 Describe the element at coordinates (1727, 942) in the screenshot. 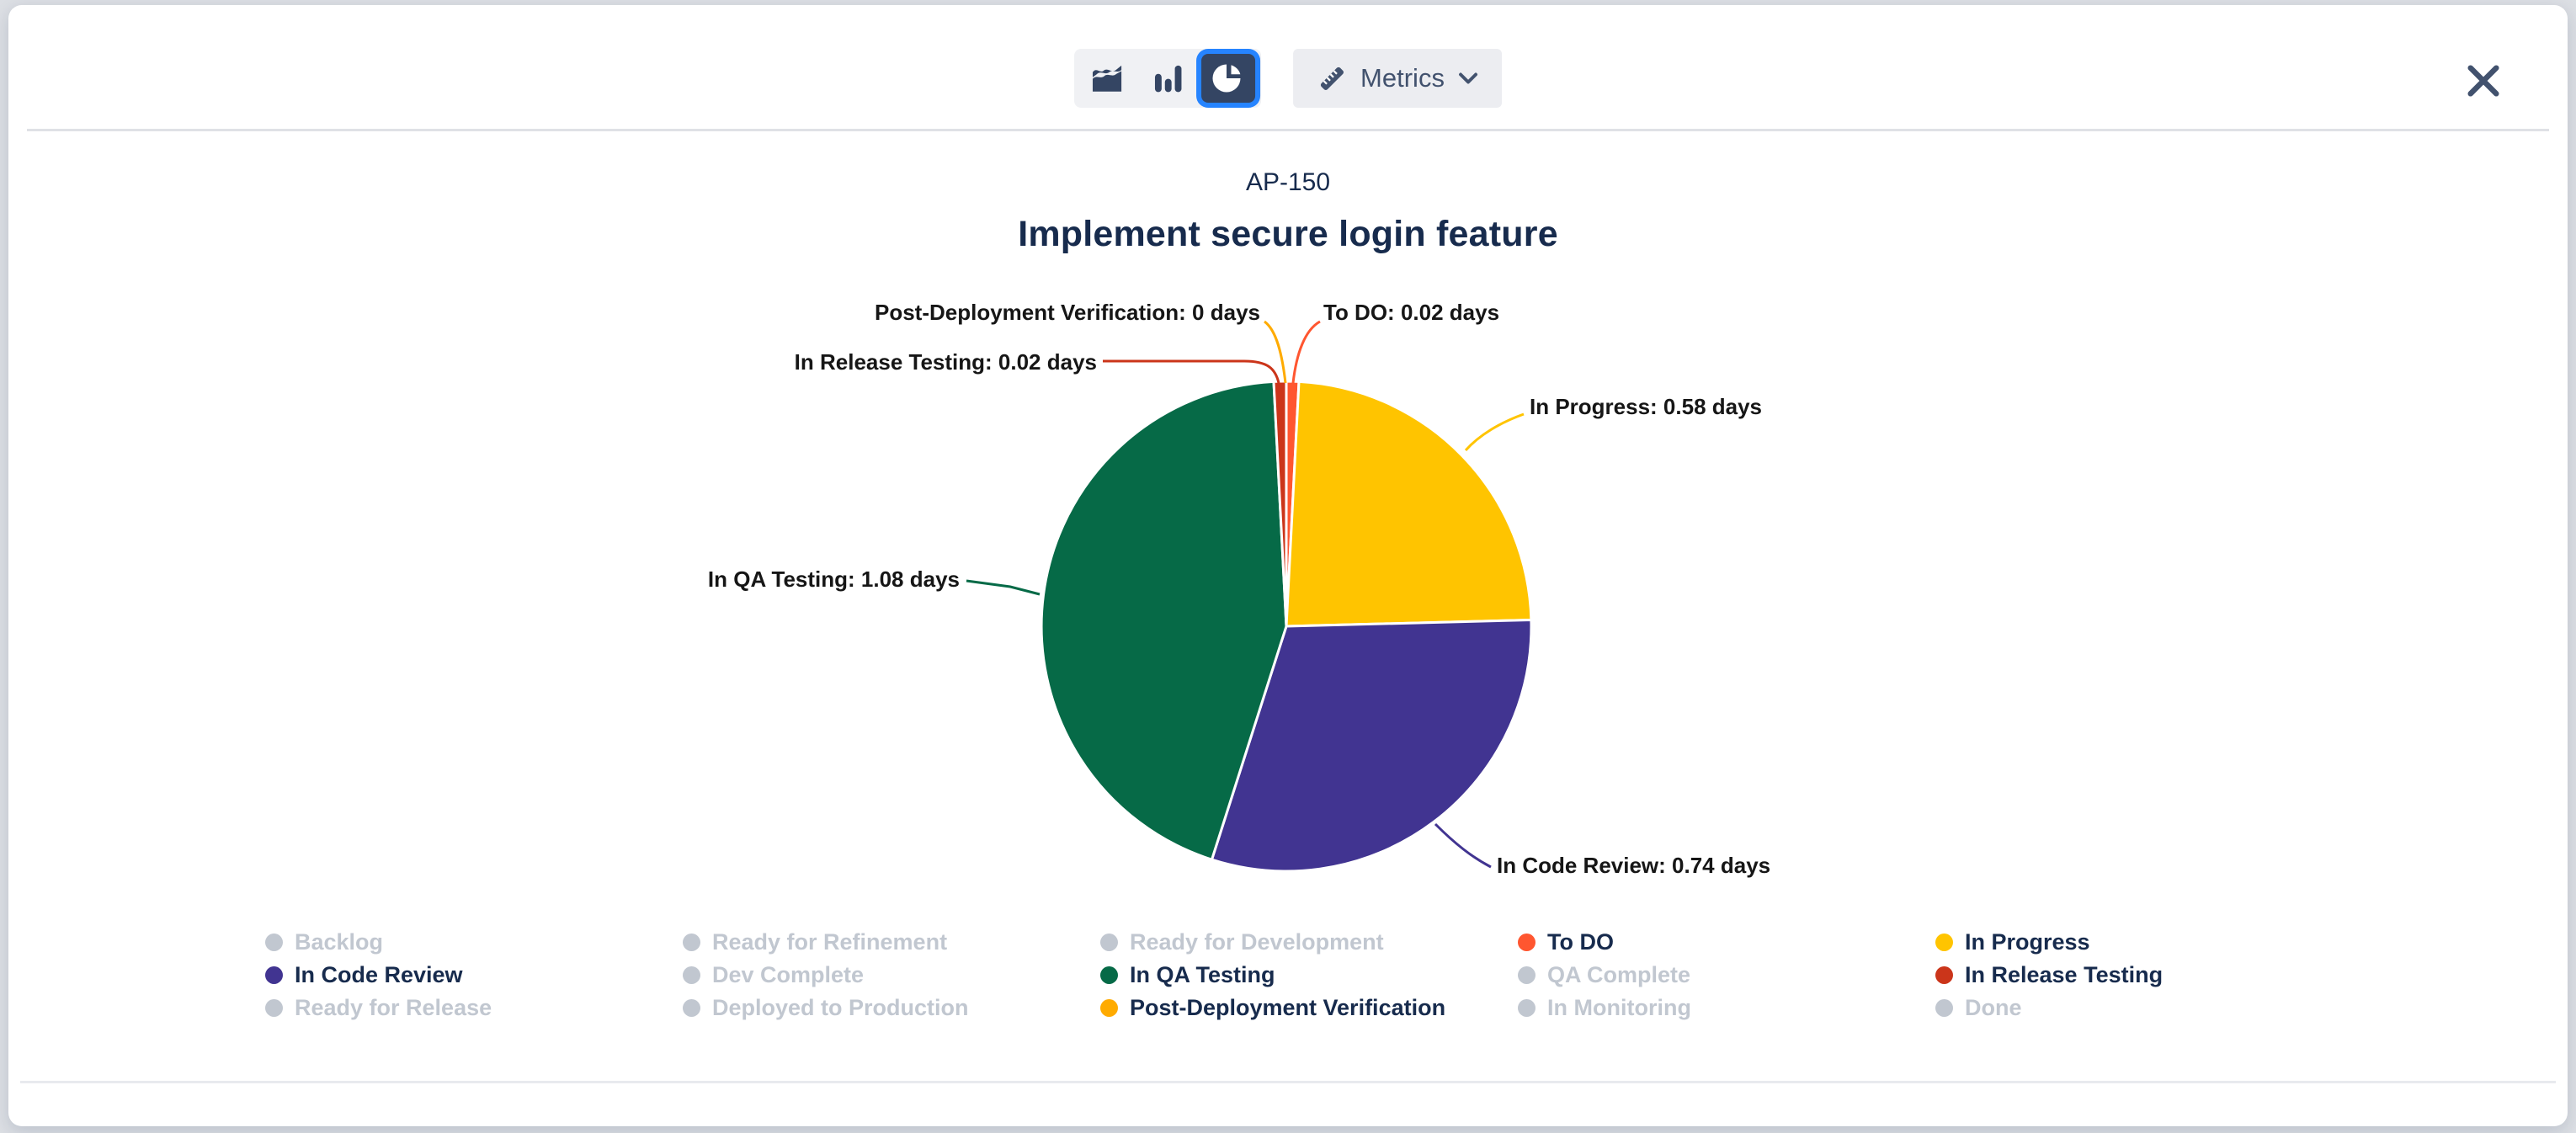

I see `legend-item-to-do: To DO` at that location.